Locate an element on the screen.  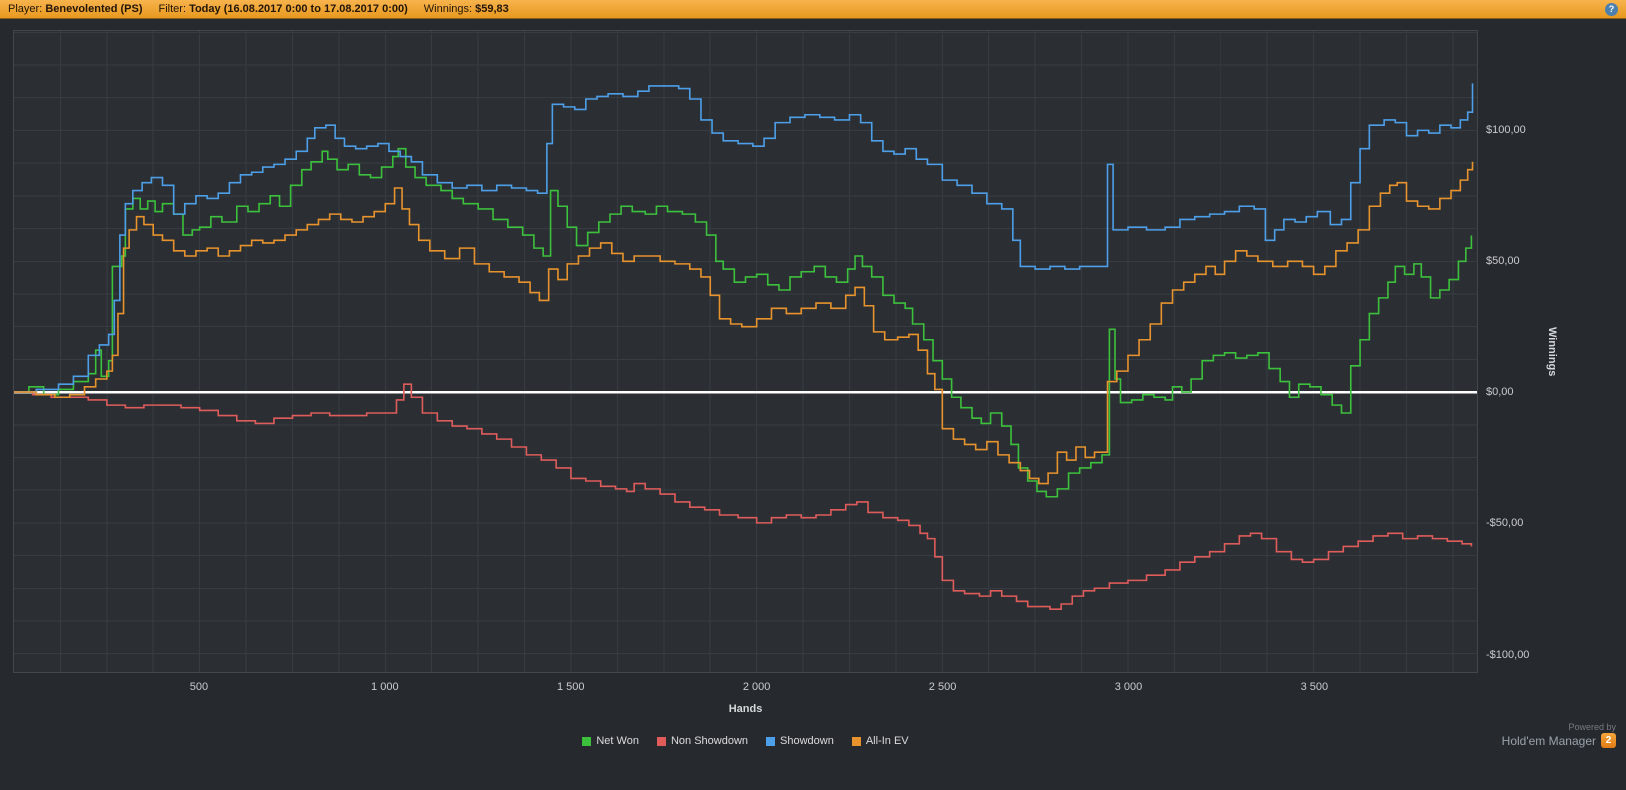
branding: Powered by Hold'em Manager 2 is located at coordinates (1559, 735).